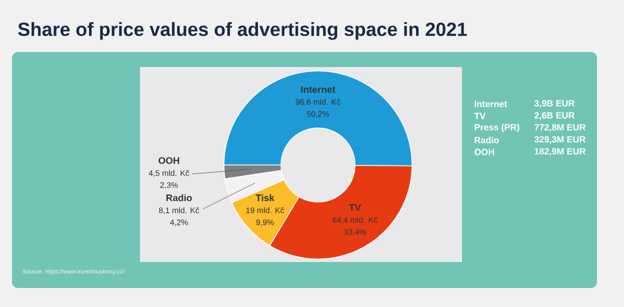  I want to click on text: Press (PR), so click(497, 128).